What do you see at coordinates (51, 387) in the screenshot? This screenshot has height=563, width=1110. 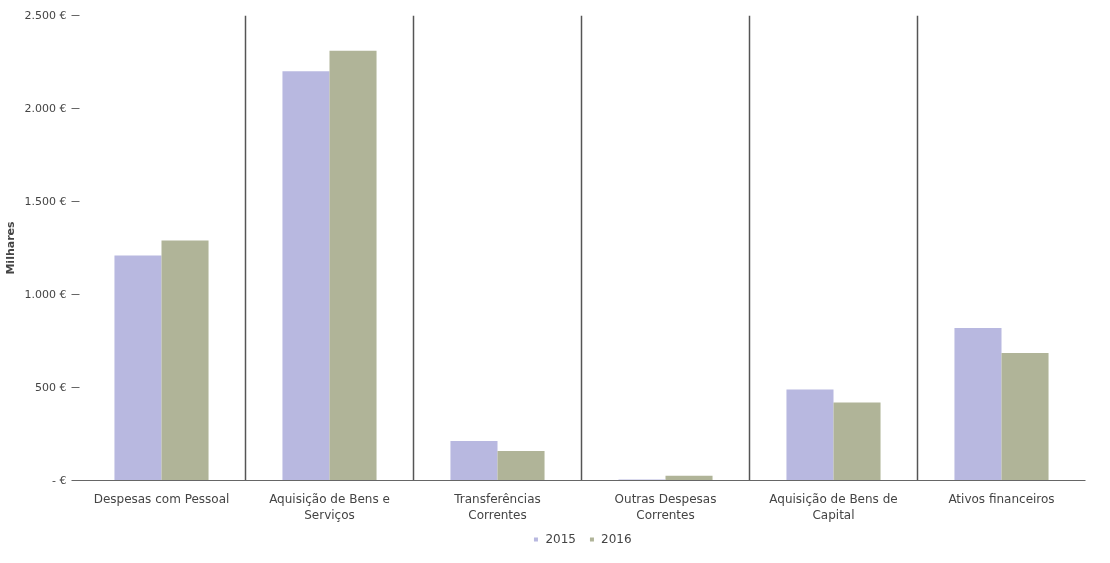 I see `y-tick-label: 500 €` at bounding box center [51, 387].